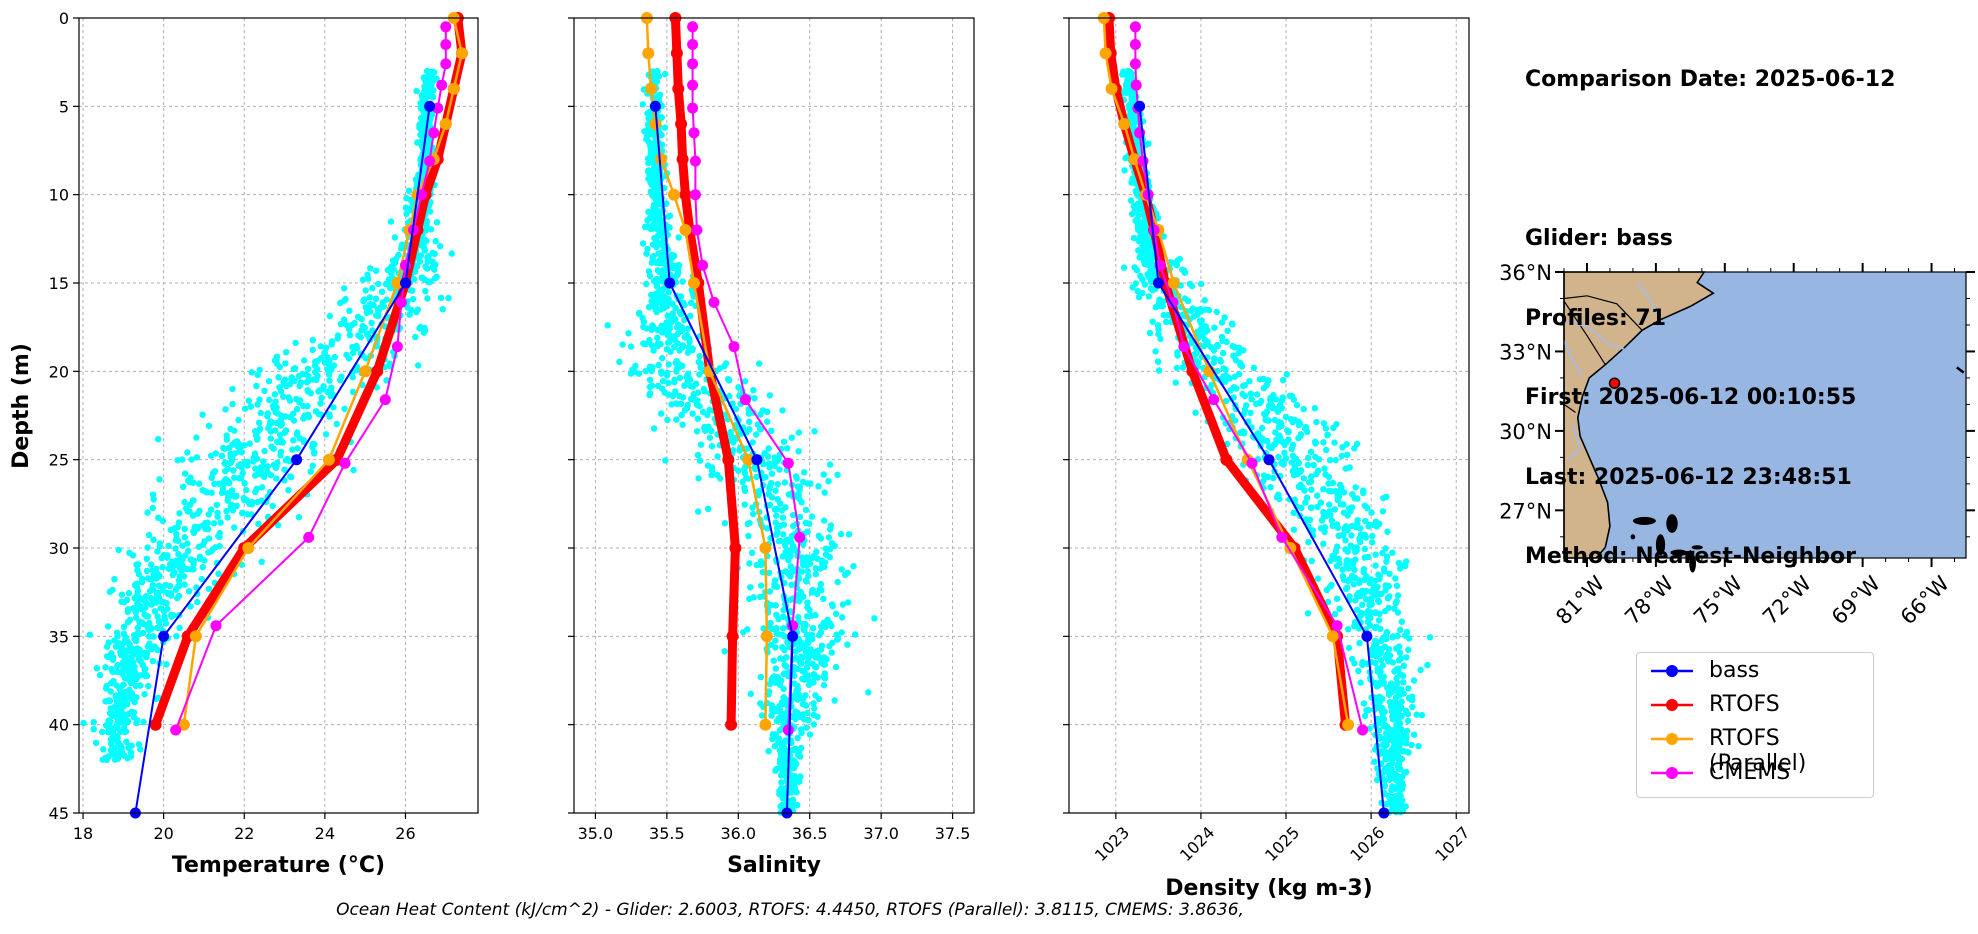 Image resolution: width=1978 pixels, height=934 pixels. Describe the element at coordinates (881, 833) in the screenshot. I see `x-tick-label: 37.0` at that location.